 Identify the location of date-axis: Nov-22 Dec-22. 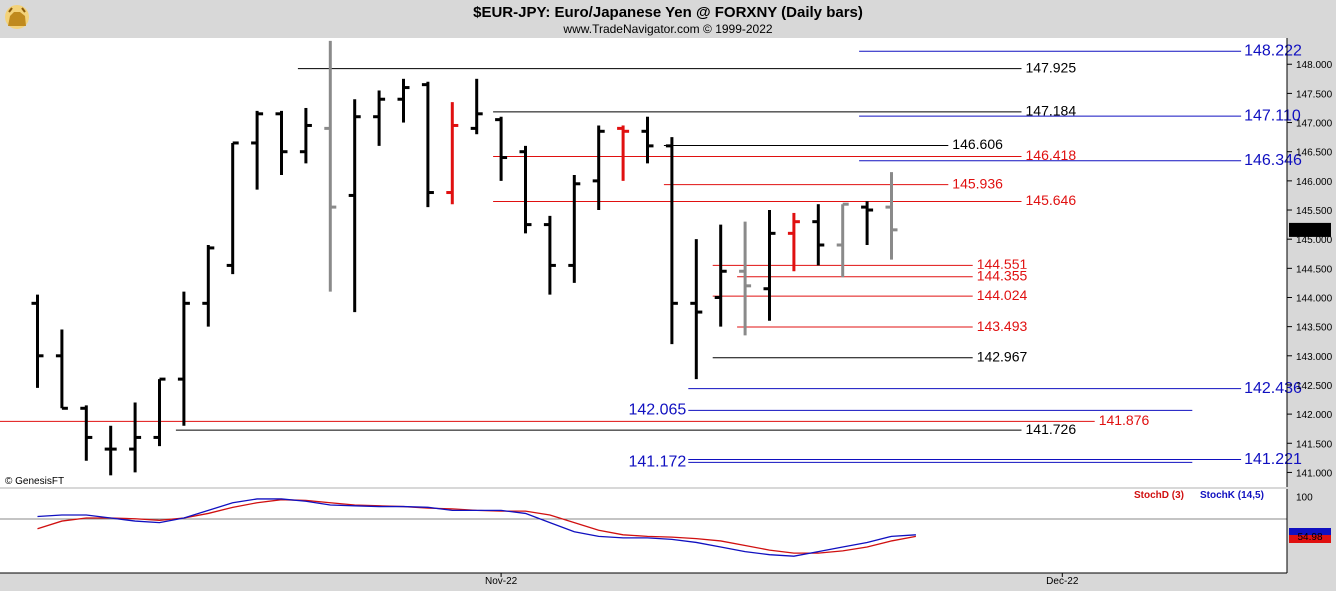
(643, 579).